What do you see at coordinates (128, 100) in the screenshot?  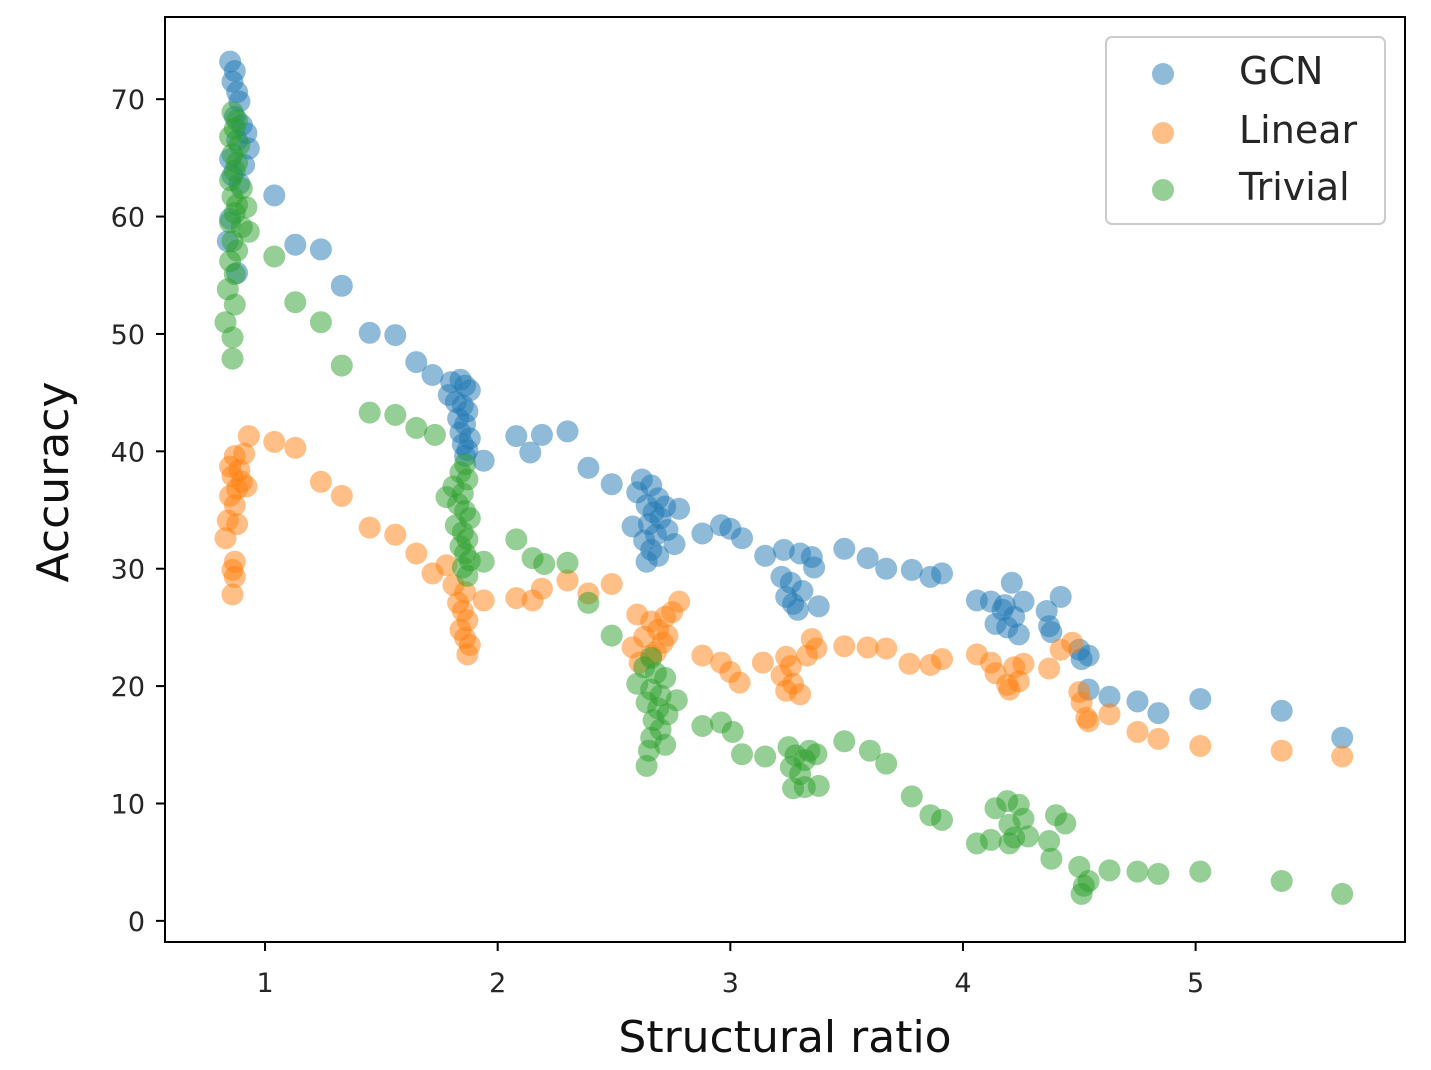 I see `y-tick-label: 70` at bounding box center [128, 100].